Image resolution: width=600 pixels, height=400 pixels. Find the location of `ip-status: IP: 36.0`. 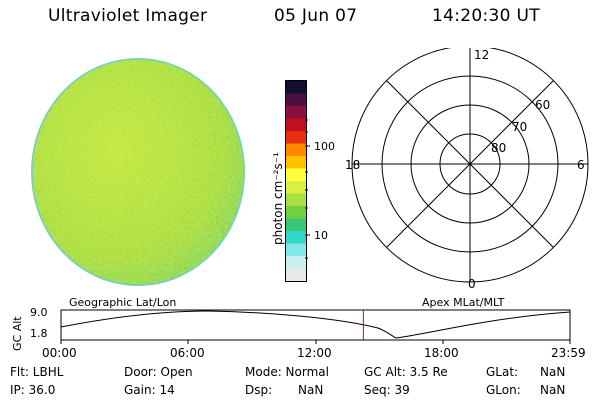

ip-status: IP: 36.0 is located at coordinates (33, 390).